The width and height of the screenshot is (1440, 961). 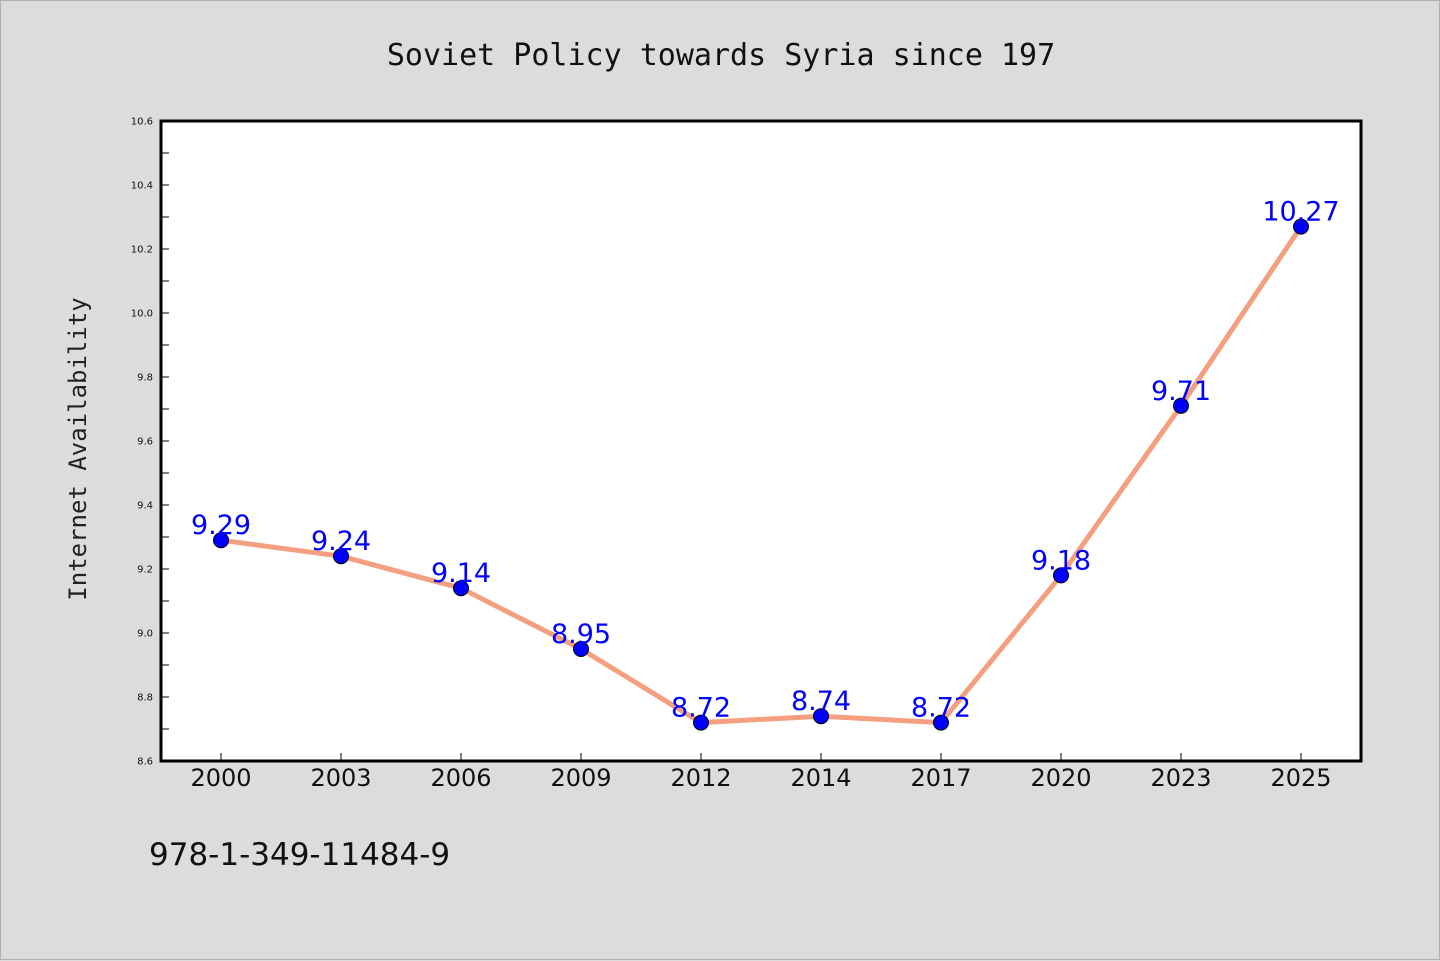 I want to click on footer-code: 978-1-349-11484-9, so click(x=299, y=855).